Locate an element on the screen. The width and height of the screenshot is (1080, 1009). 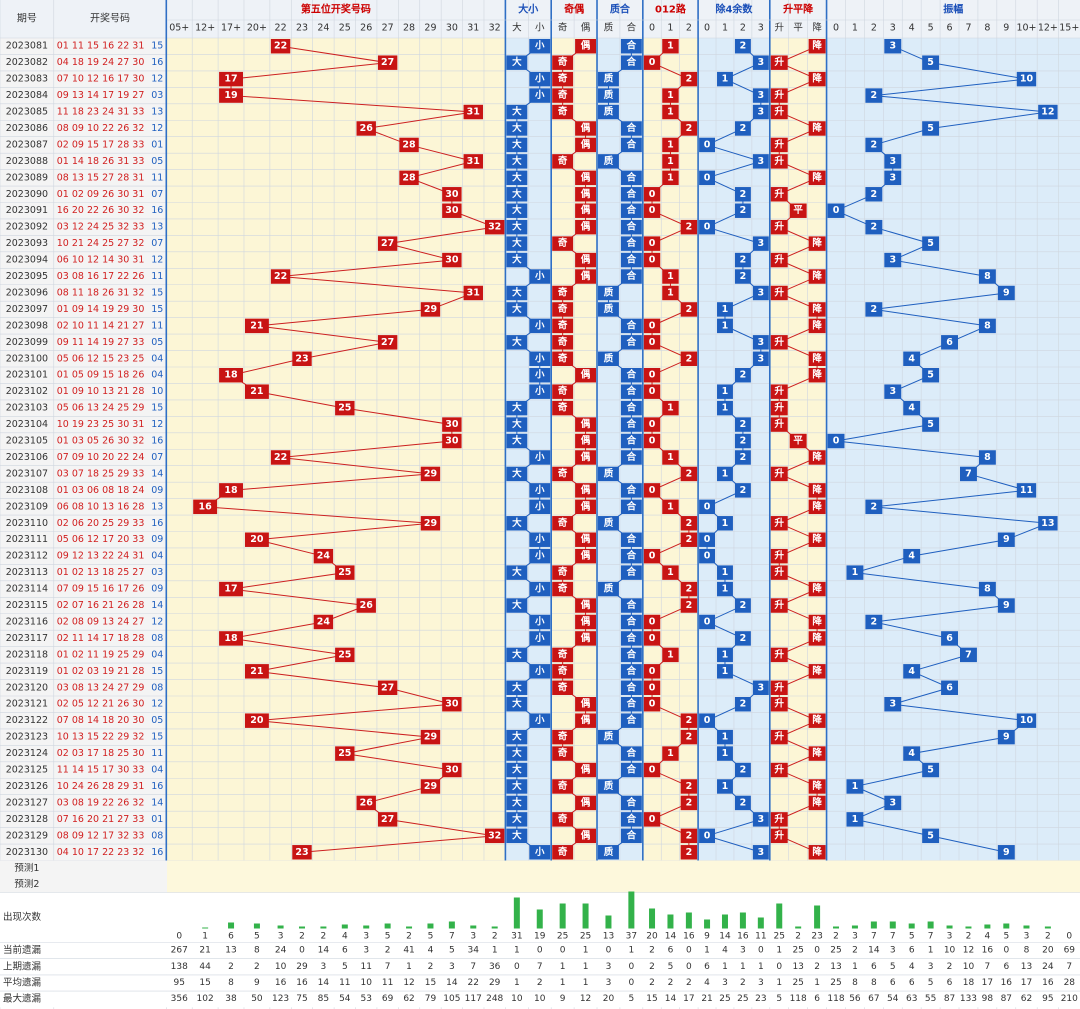
sub-label: 5 is located at coordinates (931, 28).